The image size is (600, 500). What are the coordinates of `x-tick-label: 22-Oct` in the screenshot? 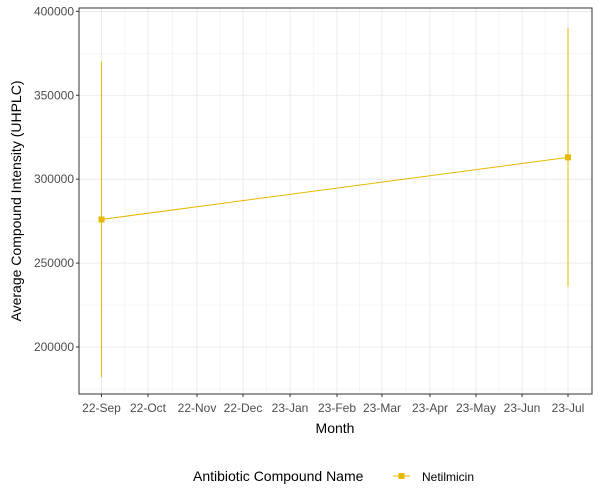 It's located at (148, 408).